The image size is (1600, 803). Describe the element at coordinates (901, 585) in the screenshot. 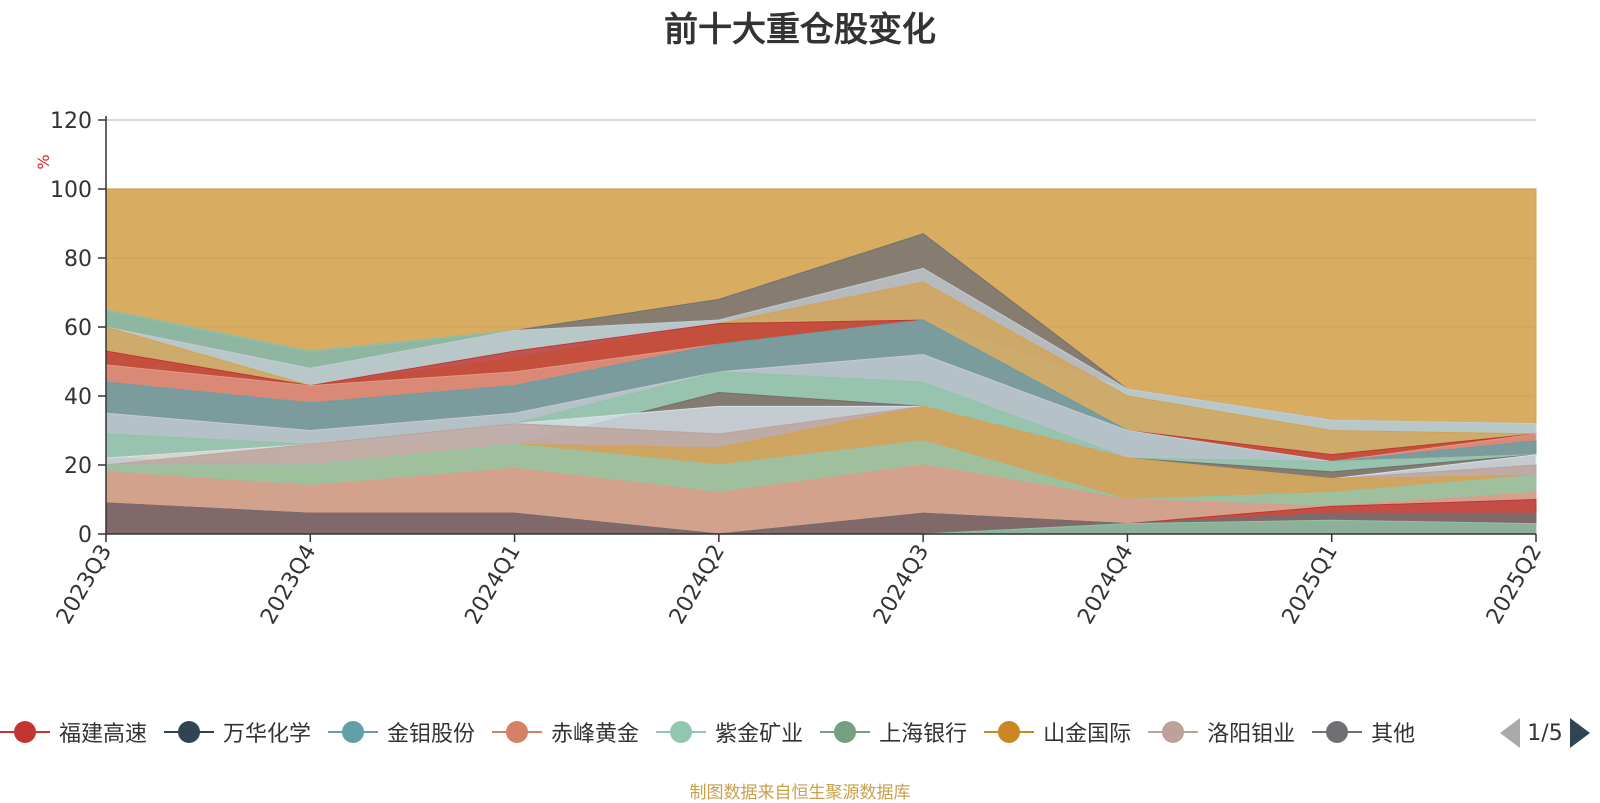

I see `x-tick-label: 2024Q3` at that location.